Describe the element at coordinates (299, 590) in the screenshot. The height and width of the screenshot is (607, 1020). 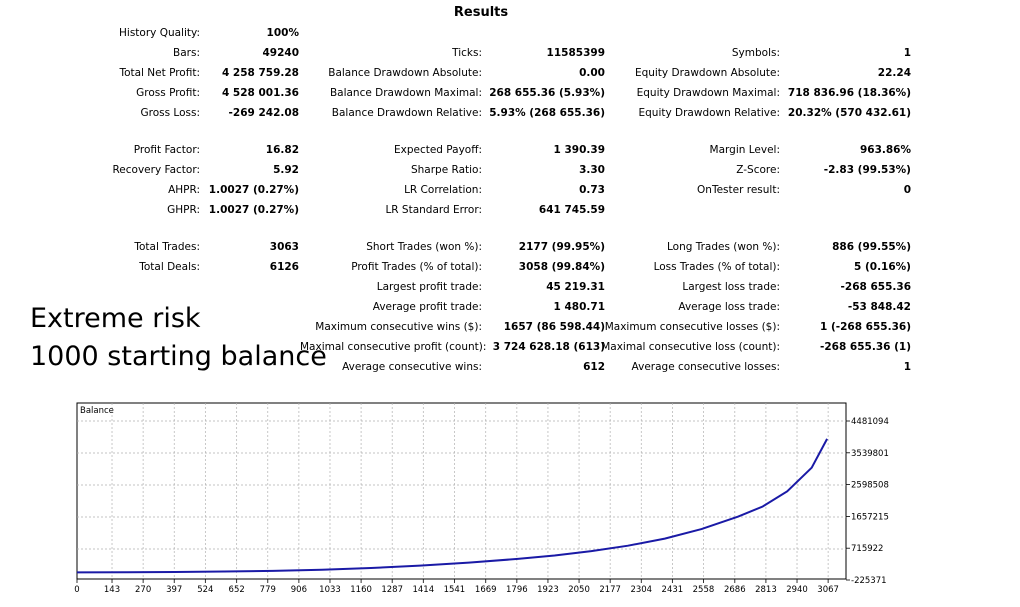
I see `x-tick-label-7: 906` at that location.